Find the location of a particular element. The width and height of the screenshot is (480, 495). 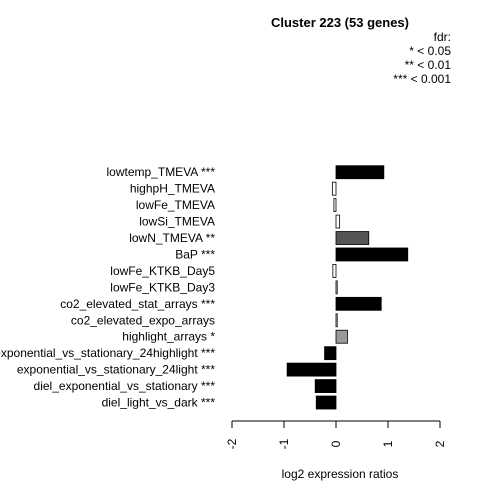

category-label: lowFe_KTKB_Day3 is located at coordinates (162, 287).